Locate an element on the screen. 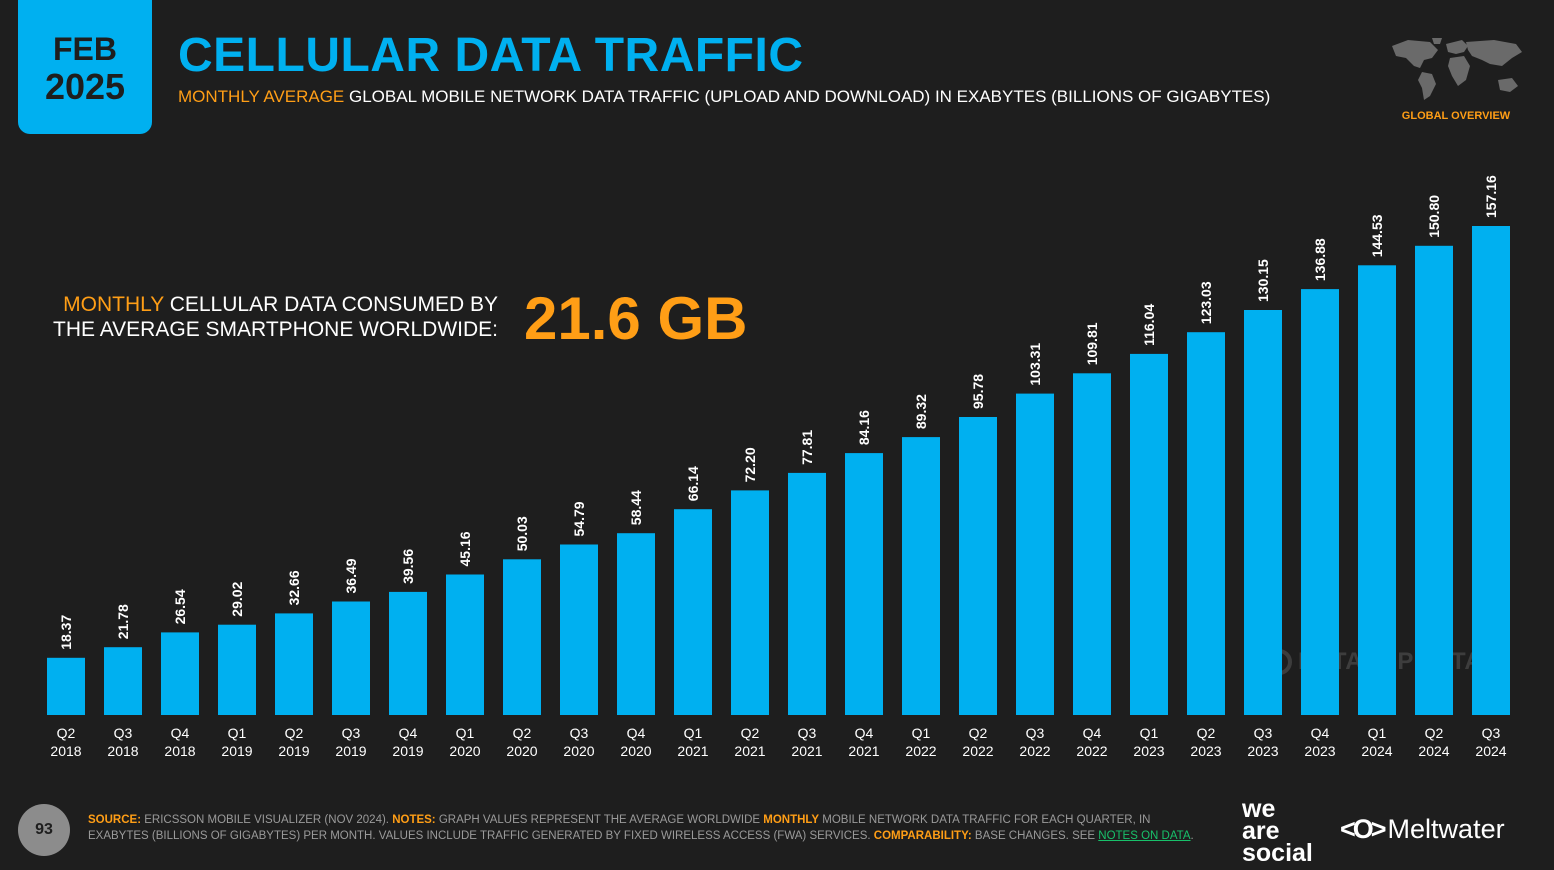 The height and width of the screenshot is (870, 1554). value-label: 123.03 is located at coordinates (1206, 302).